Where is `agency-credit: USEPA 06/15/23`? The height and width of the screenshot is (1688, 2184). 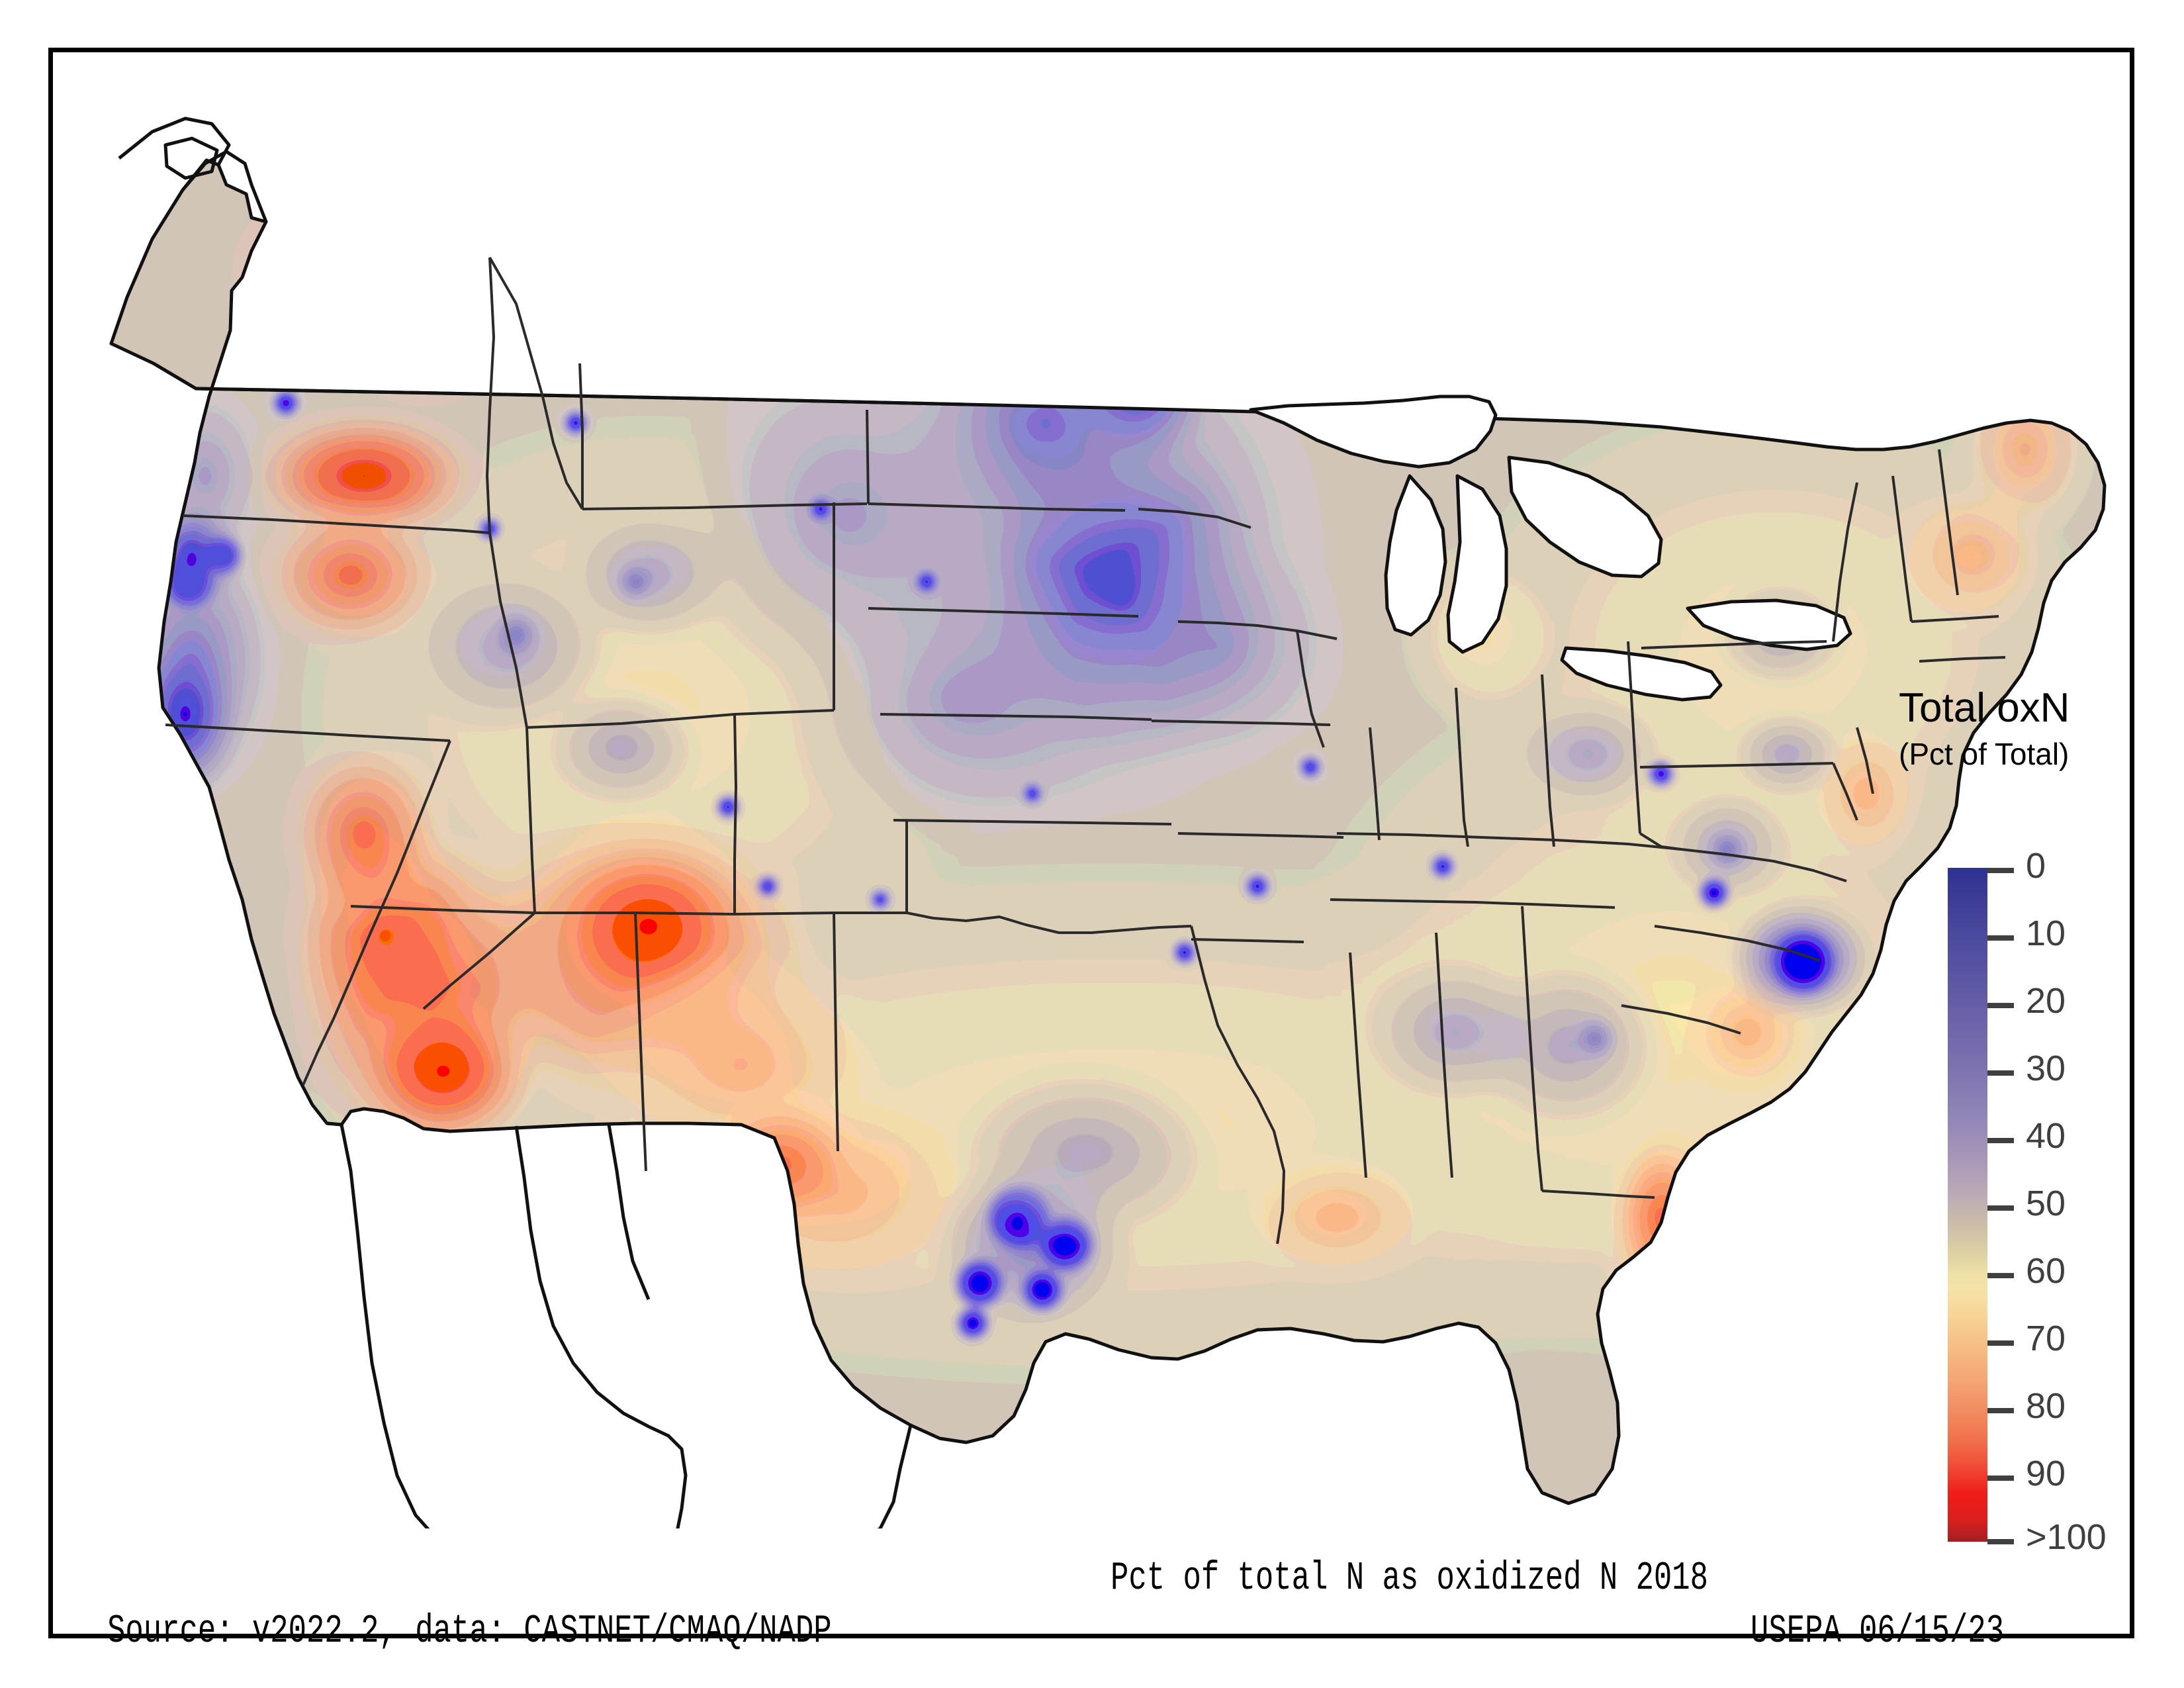
agency-credit: USEPA 06/15/23 is located at coordinates (1878, 1631).